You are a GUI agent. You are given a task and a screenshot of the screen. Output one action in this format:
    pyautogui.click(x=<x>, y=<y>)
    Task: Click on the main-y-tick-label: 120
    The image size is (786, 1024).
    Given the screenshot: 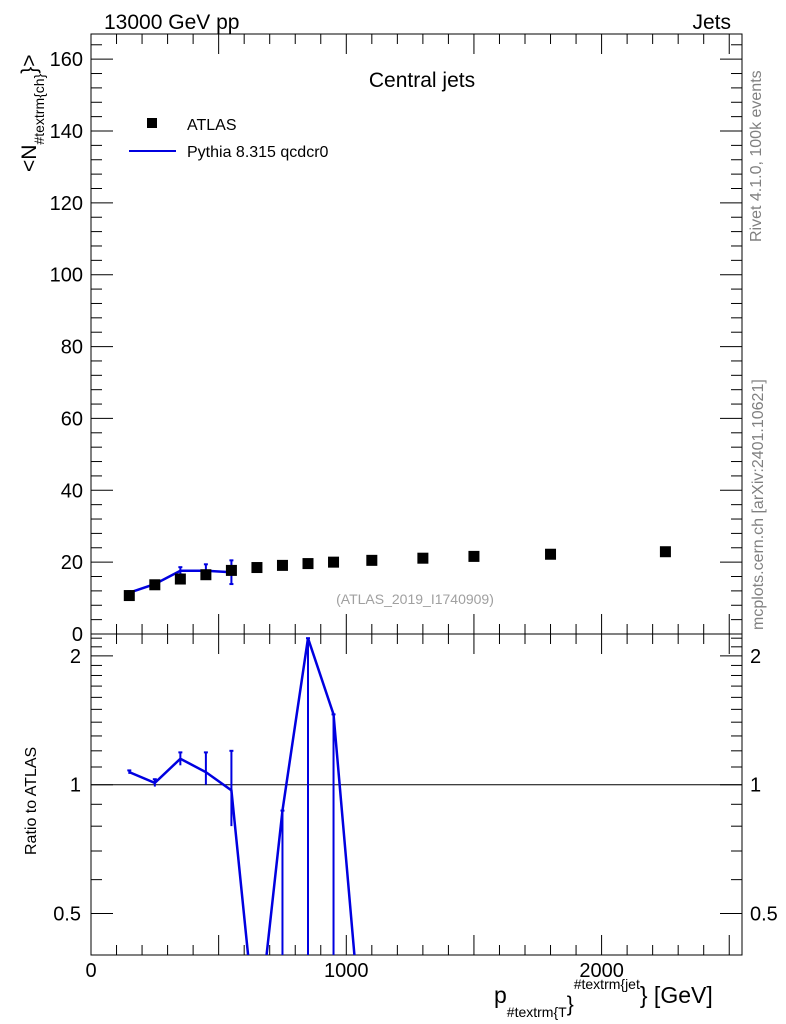 What is the action you would take?
    pyautogui.click(x=66, y=204)
    